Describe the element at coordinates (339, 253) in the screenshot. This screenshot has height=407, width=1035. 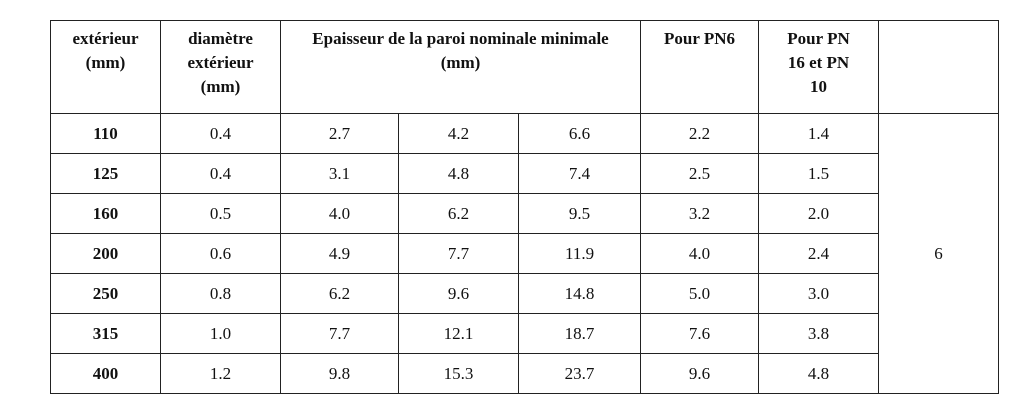
I see `cell: 4.9` at that location.